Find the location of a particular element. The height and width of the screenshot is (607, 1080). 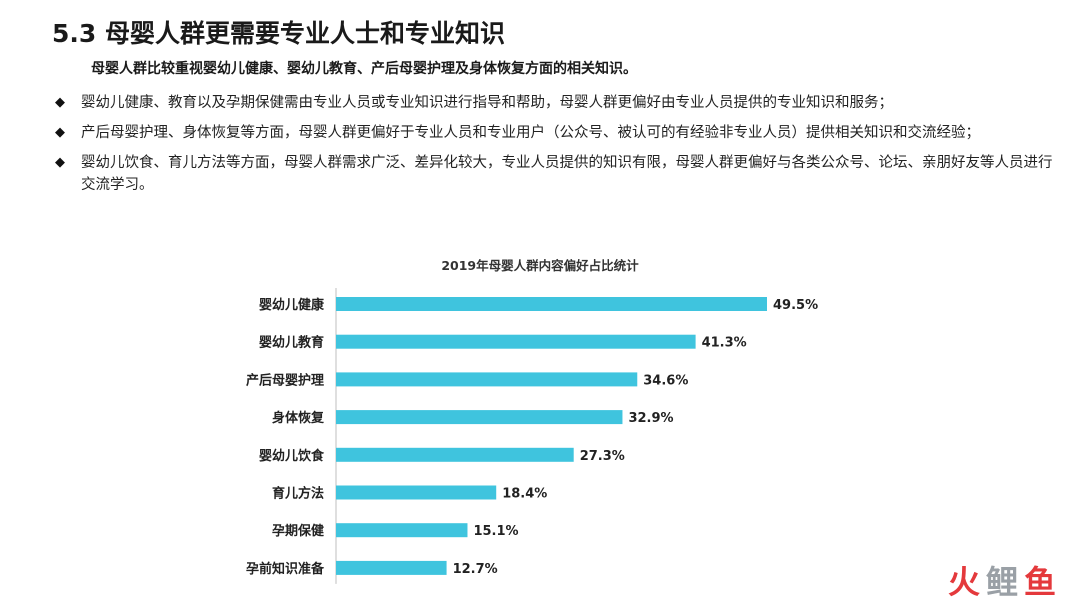

page-title: 5.3 母婴人群更需要专业人士和专业知识 is located at coordinates (278, 33).